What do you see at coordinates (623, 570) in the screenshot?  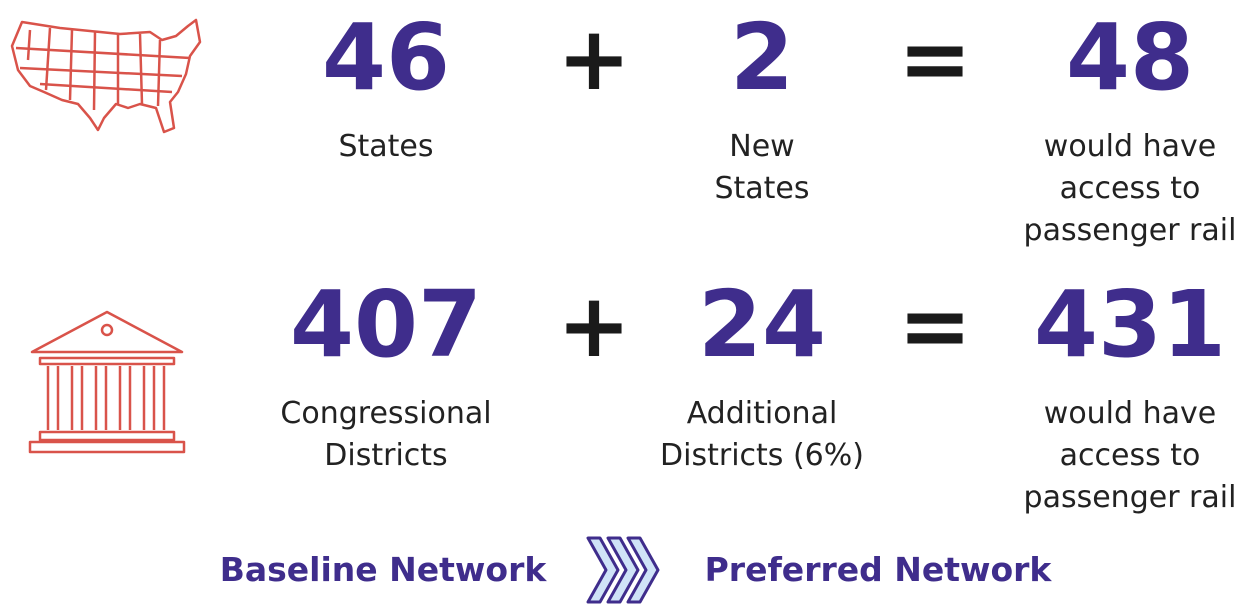 I see `arrow-chevrons` at bounding box center [623, 570].